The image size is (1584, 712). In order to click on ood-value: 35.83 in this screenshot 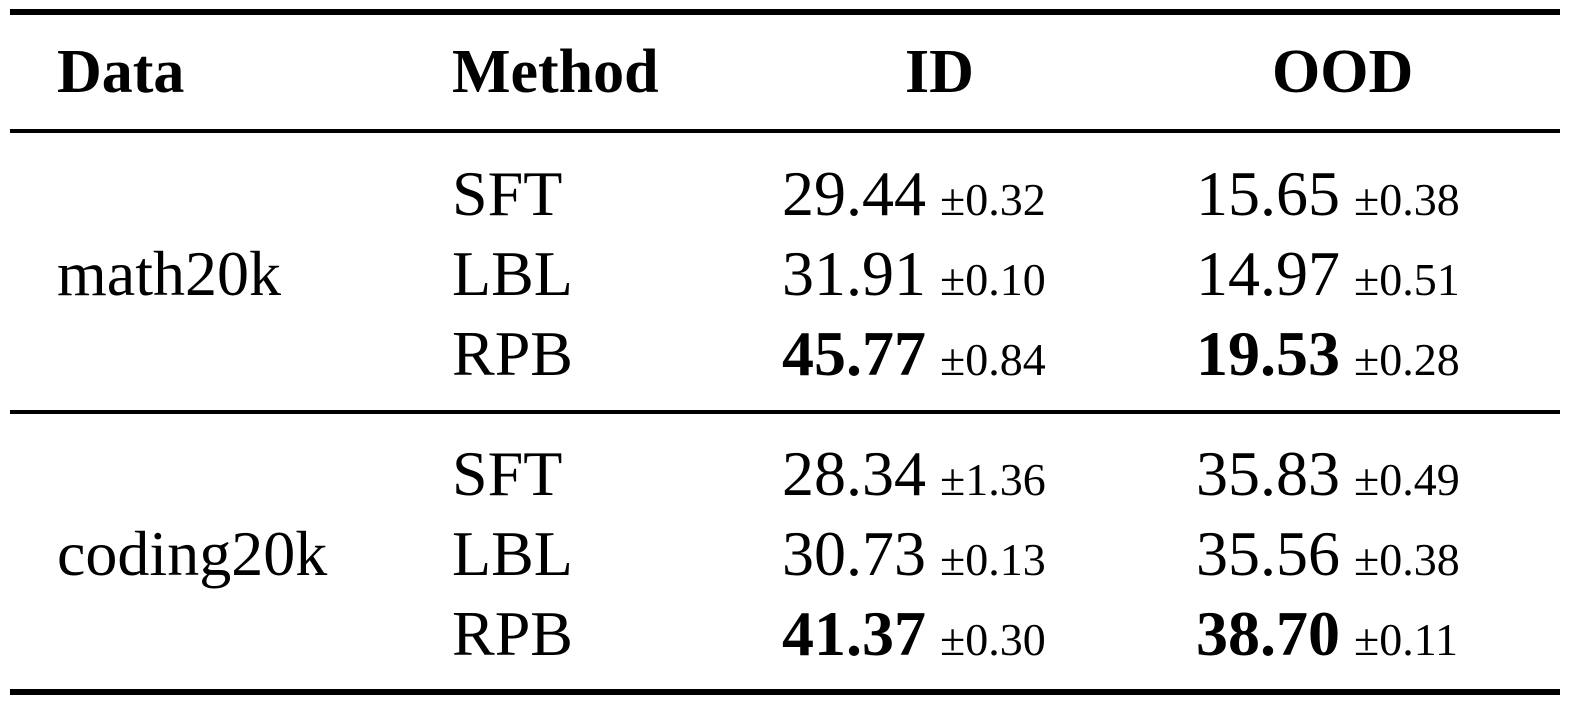, I will do `click(1268, 473)`.